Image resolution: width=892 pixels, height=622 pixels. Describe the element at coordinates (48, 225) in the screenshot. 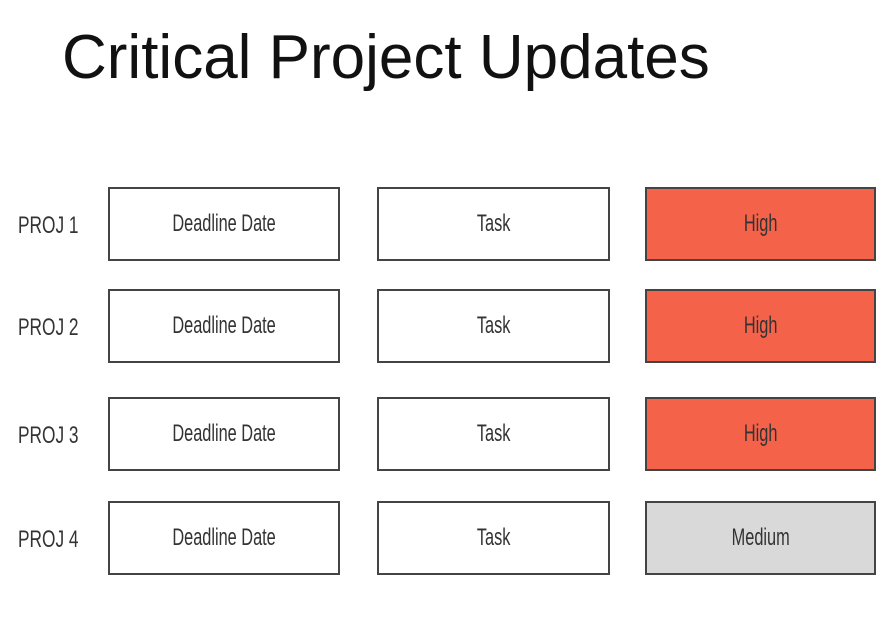

I see `project-label: PROJ 1` at that location.